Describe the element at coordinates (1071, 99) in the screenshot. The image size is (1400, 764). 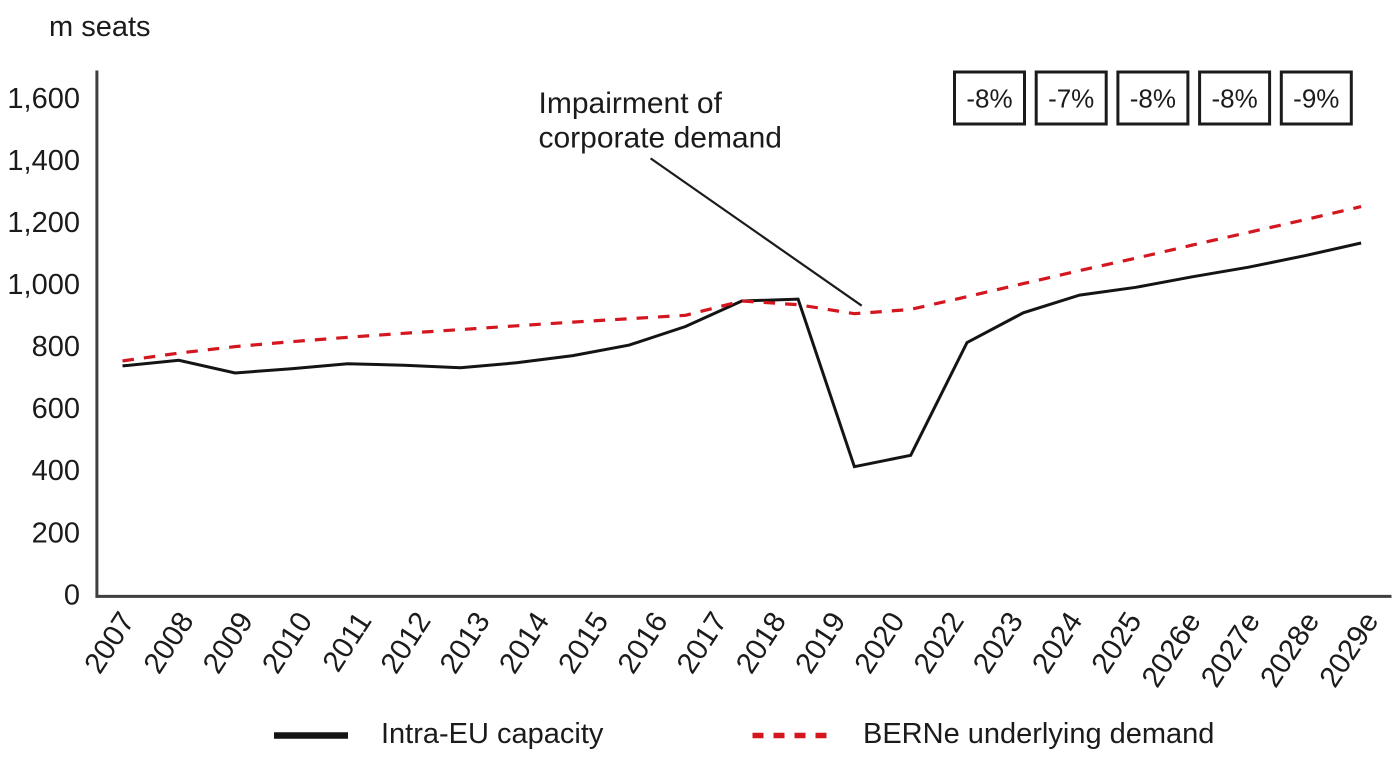
I see `svg-text: -7%` at that location.